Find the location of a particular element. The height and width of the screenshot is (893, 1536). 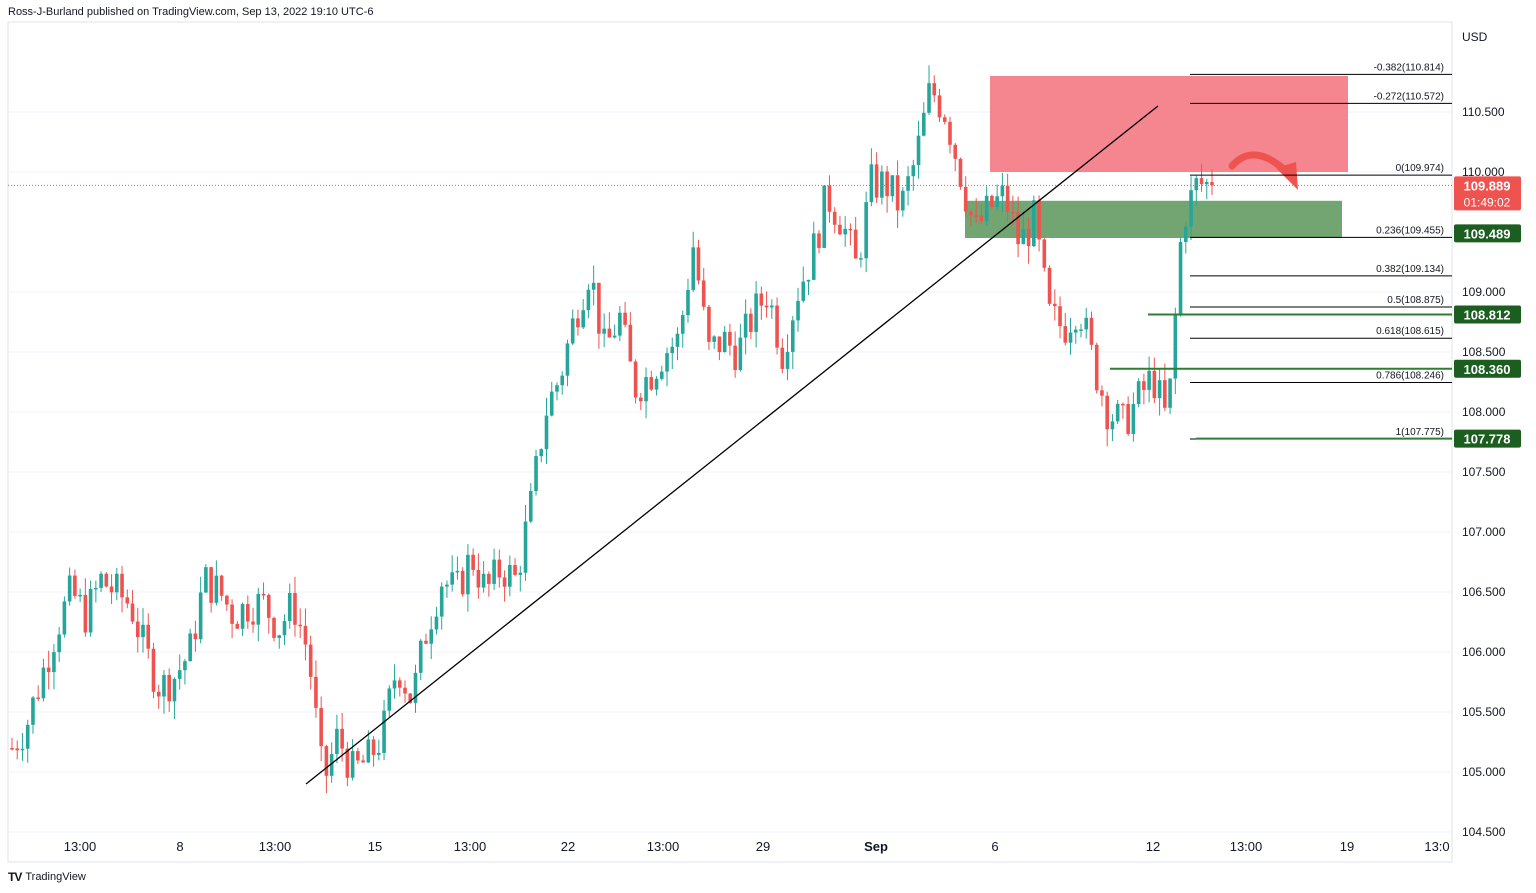

supply-zone is located at coordinates (1169, 124).